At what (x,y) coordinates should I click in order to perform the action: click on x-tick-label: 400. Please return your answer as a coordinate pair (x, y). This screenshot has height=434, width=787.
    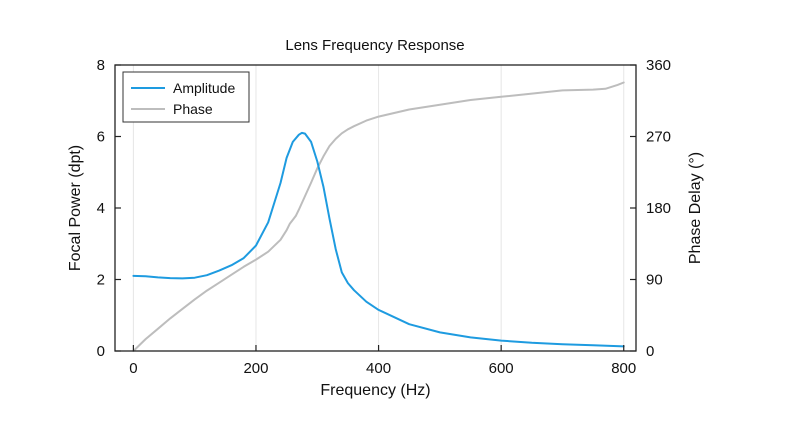
    Looking at the image, I should click on (378, 368).